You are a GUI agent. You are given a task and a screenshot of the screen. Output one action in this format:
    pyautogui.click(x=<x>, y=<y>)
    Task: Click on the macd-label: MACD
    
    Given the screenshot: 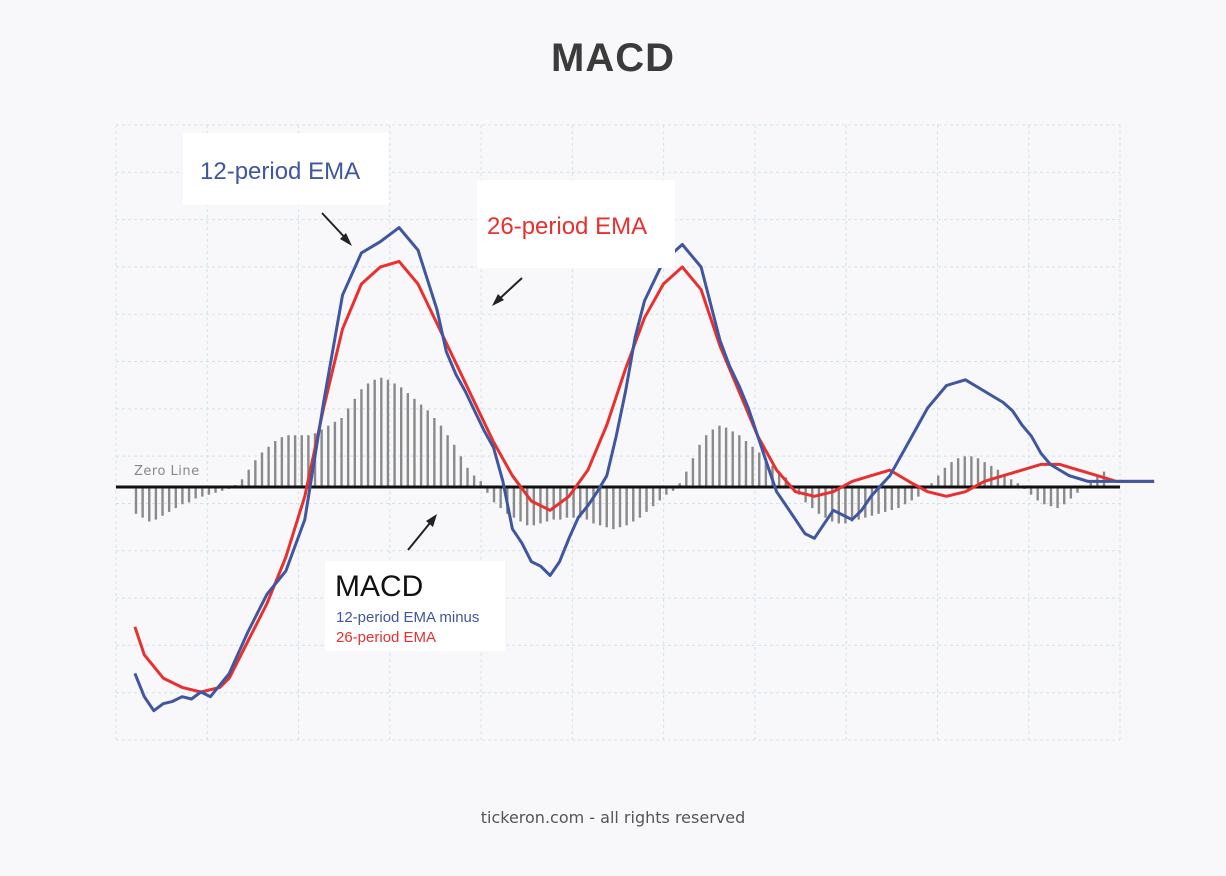 What is the action you would take?
    pyautogui.click(x=379, y=586)
    